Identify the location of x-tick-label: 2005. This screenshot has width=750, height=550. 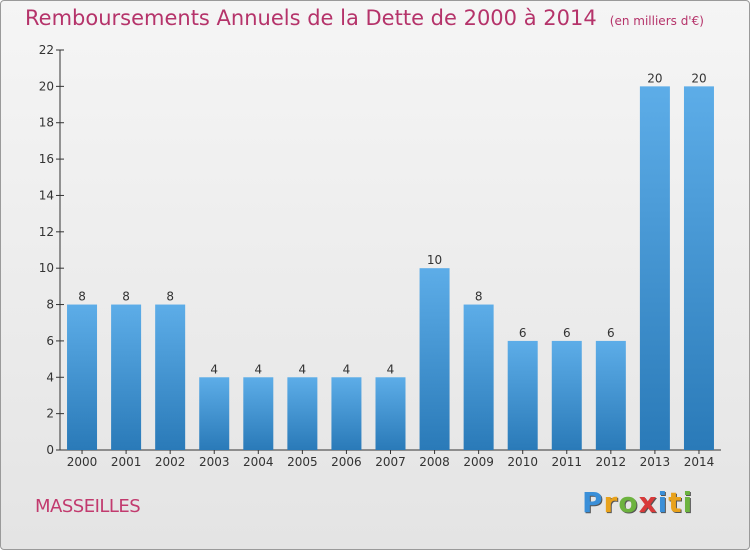
(302, 462).